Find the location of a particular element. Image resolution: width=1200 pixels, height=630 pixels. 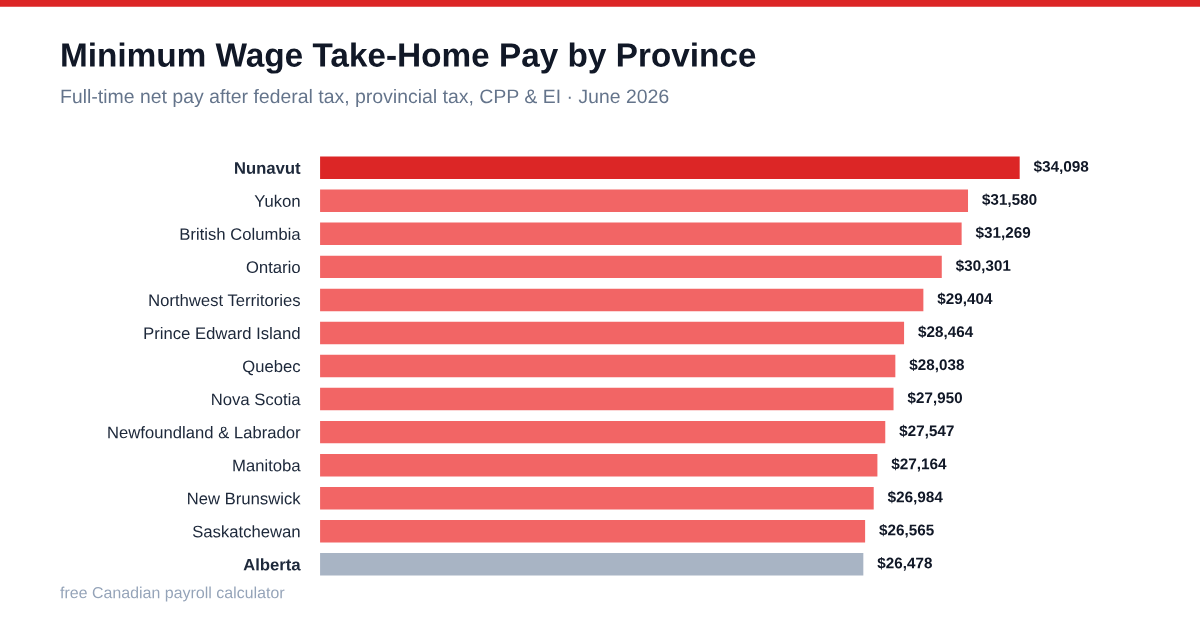

data-label: $31,580 is located at coordinates (1009, 200).